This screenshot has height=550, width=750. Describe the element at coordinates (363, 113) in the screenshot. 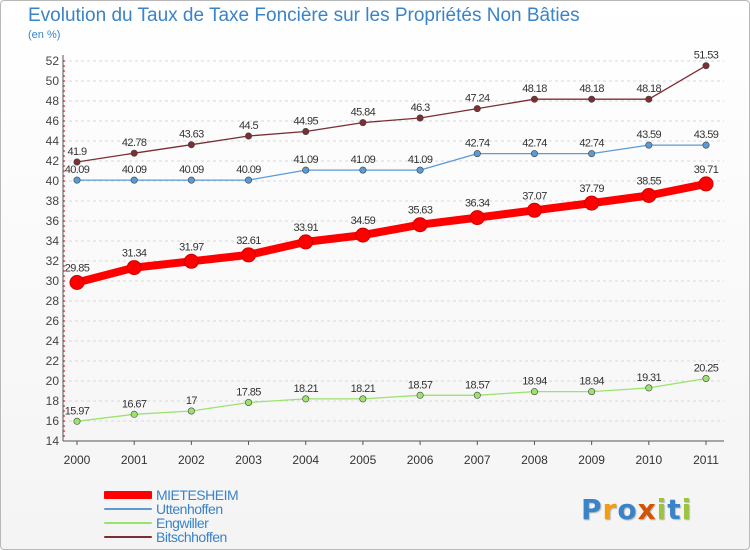

I see `data-label: 45.84` at that location.